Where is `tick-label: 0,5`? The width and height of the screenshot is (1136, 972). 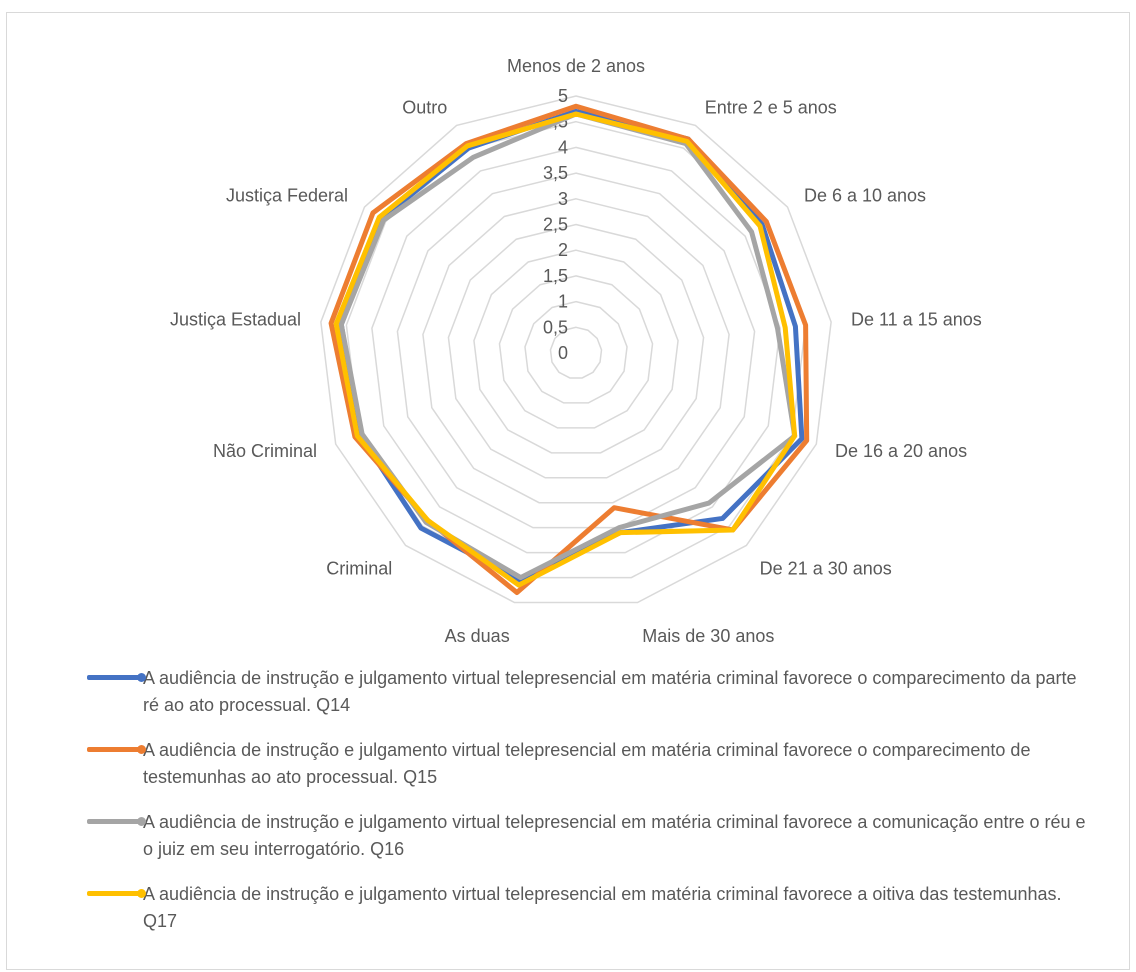 tick-label: 0,5 is located at coordinates (555, 327).